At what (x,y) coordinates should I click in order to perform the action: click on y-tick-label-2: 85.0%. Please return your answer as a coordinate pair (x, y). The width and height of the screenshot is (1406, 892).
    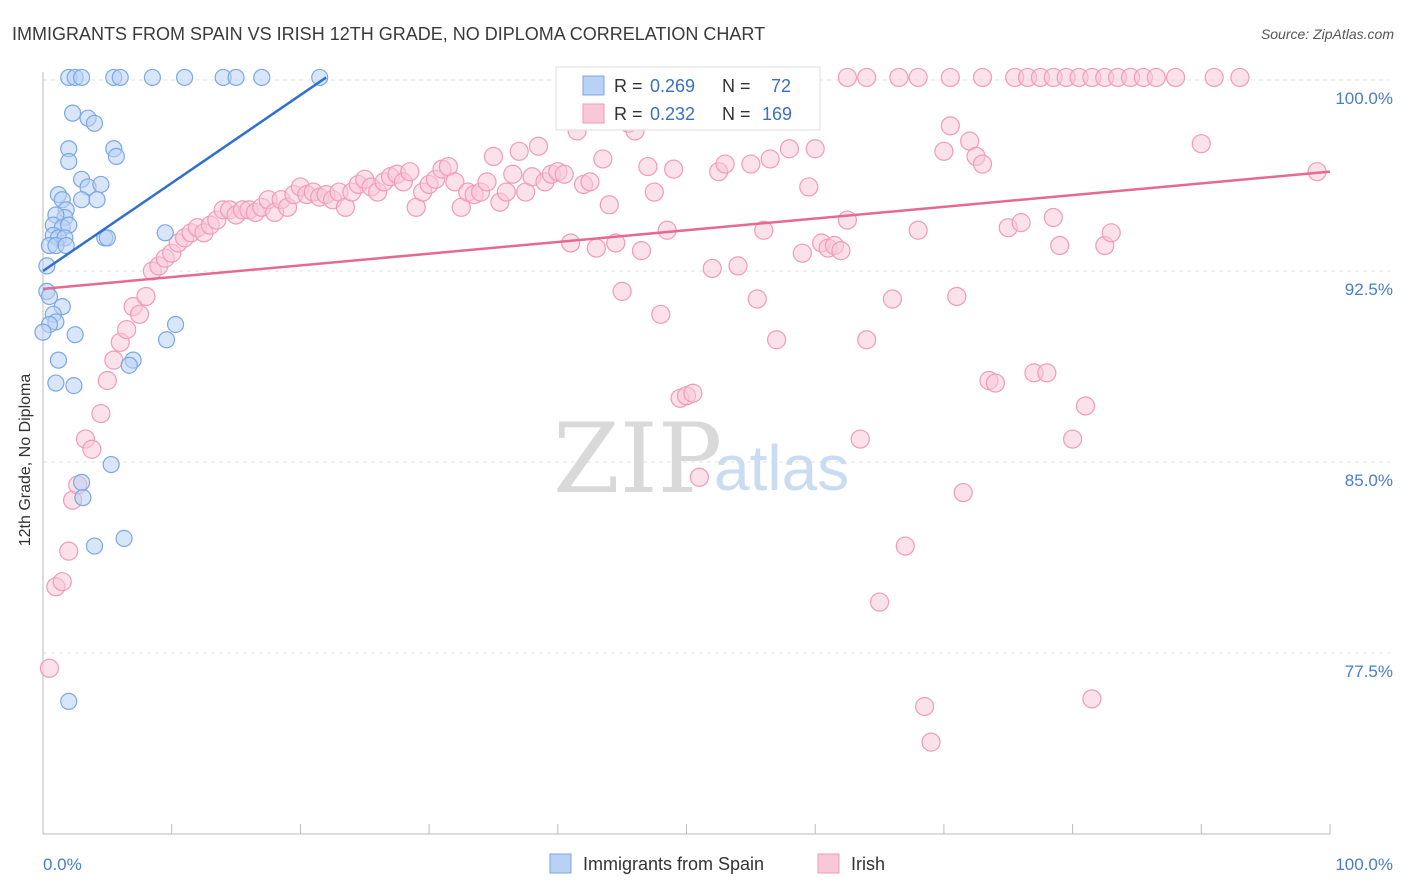
    Looking at the image, I should click on (1369, 480).